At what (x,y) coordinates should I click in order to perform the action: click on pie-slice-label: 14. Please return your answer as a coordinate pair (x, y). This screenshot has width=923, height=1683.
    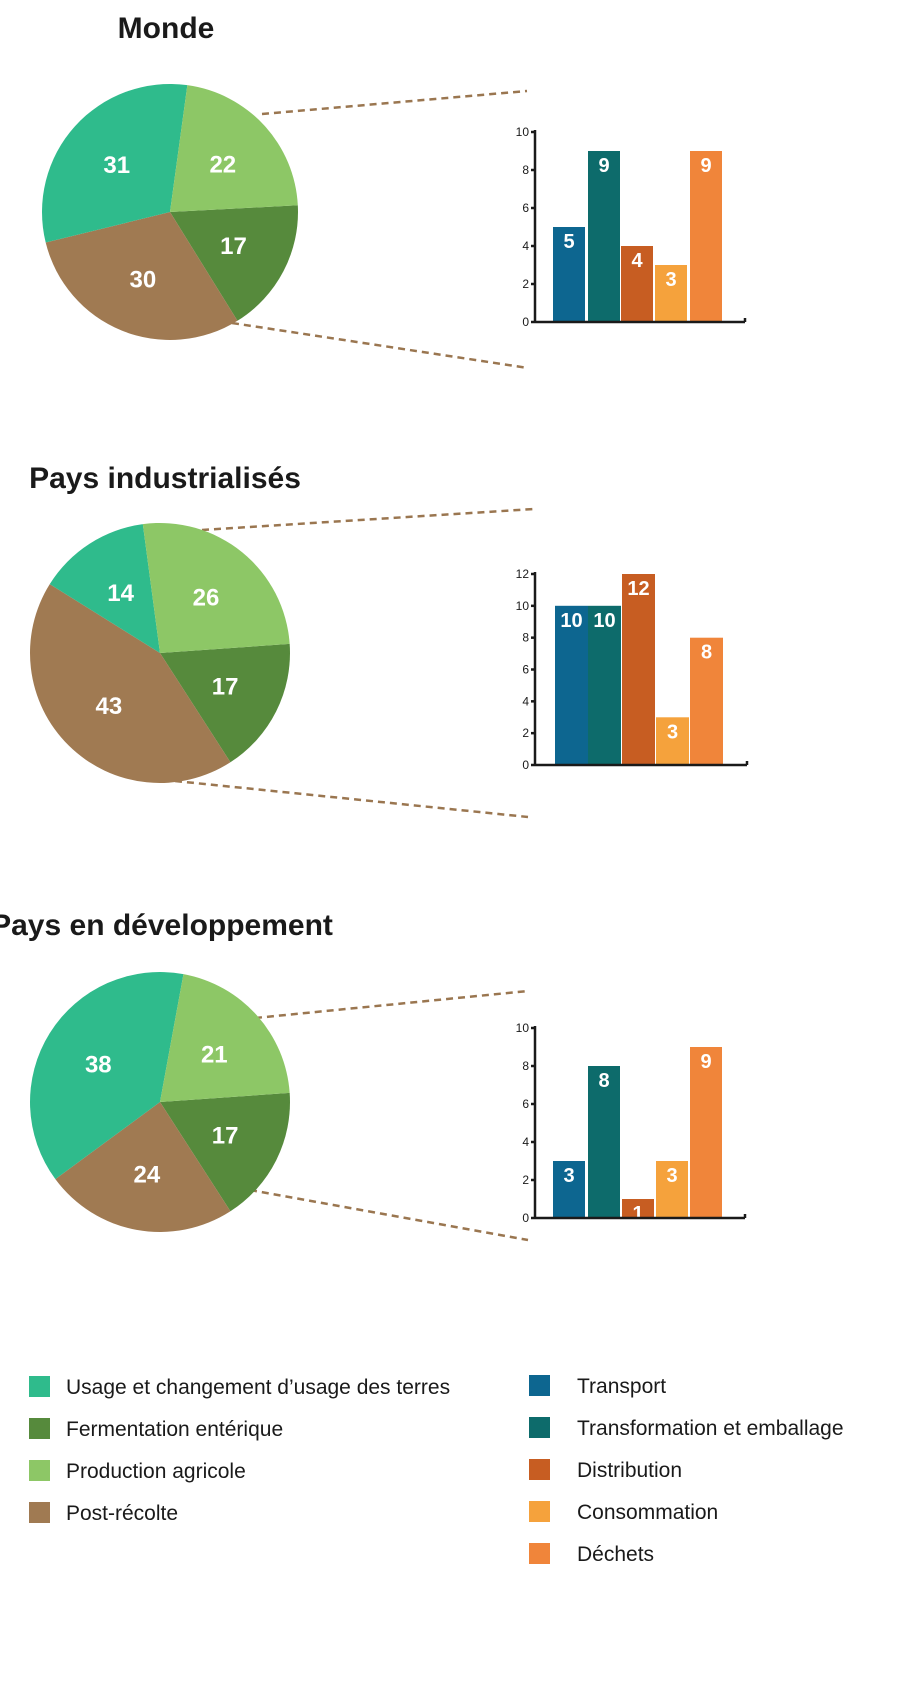
    Looking at the image, I should click on (120, 593).